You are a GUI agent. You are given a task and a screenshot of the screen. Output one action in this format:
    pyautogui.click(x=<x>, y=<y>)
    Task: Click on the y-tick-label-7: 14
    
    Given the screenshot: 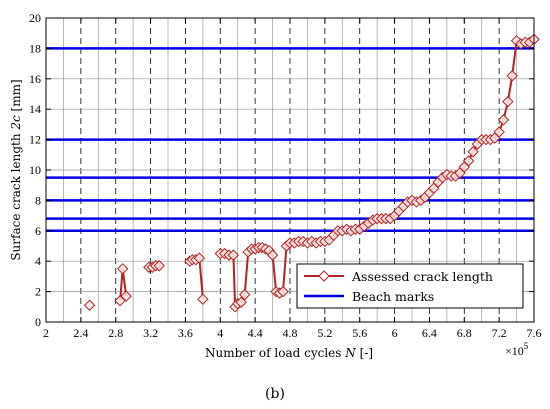 What is the action you would take?
    pyautogui.click(x=35, y=109)
    